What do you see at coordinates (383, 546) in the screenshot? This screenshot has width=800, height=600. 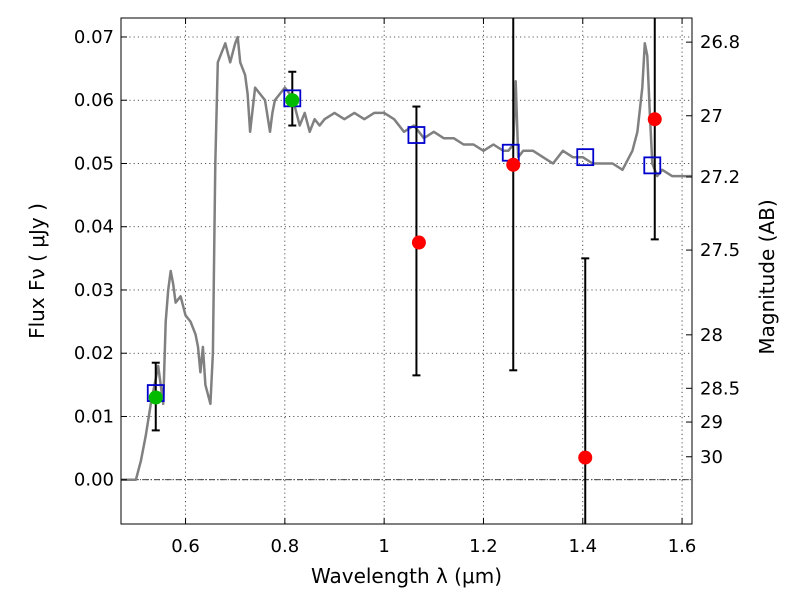 I see `x-tick-label: 1` at bounding box center [383, 546].